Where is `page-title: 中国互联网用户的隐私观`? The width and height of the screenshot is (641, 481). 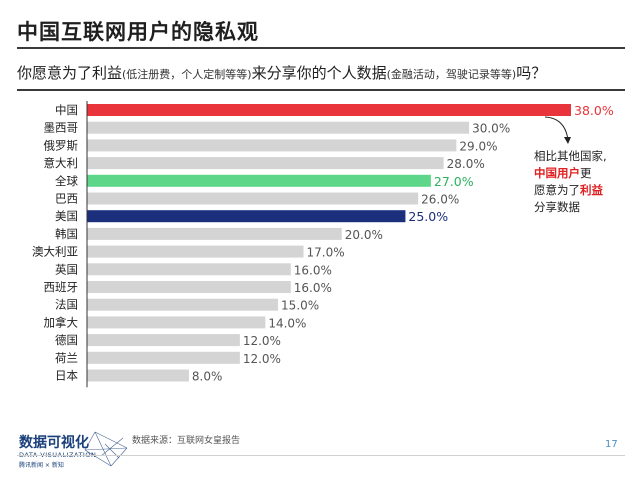 page-title: 中国互联网用户的隐私观 is located at coordinates (138, 32).